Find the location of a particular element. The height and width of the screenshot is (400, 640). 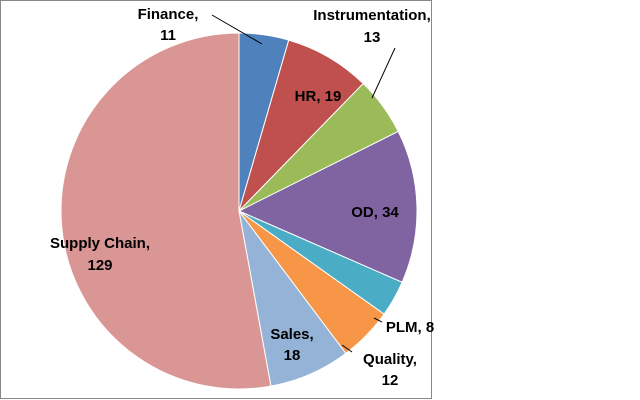

label-value: 11 is located at coordinates (168, 35).